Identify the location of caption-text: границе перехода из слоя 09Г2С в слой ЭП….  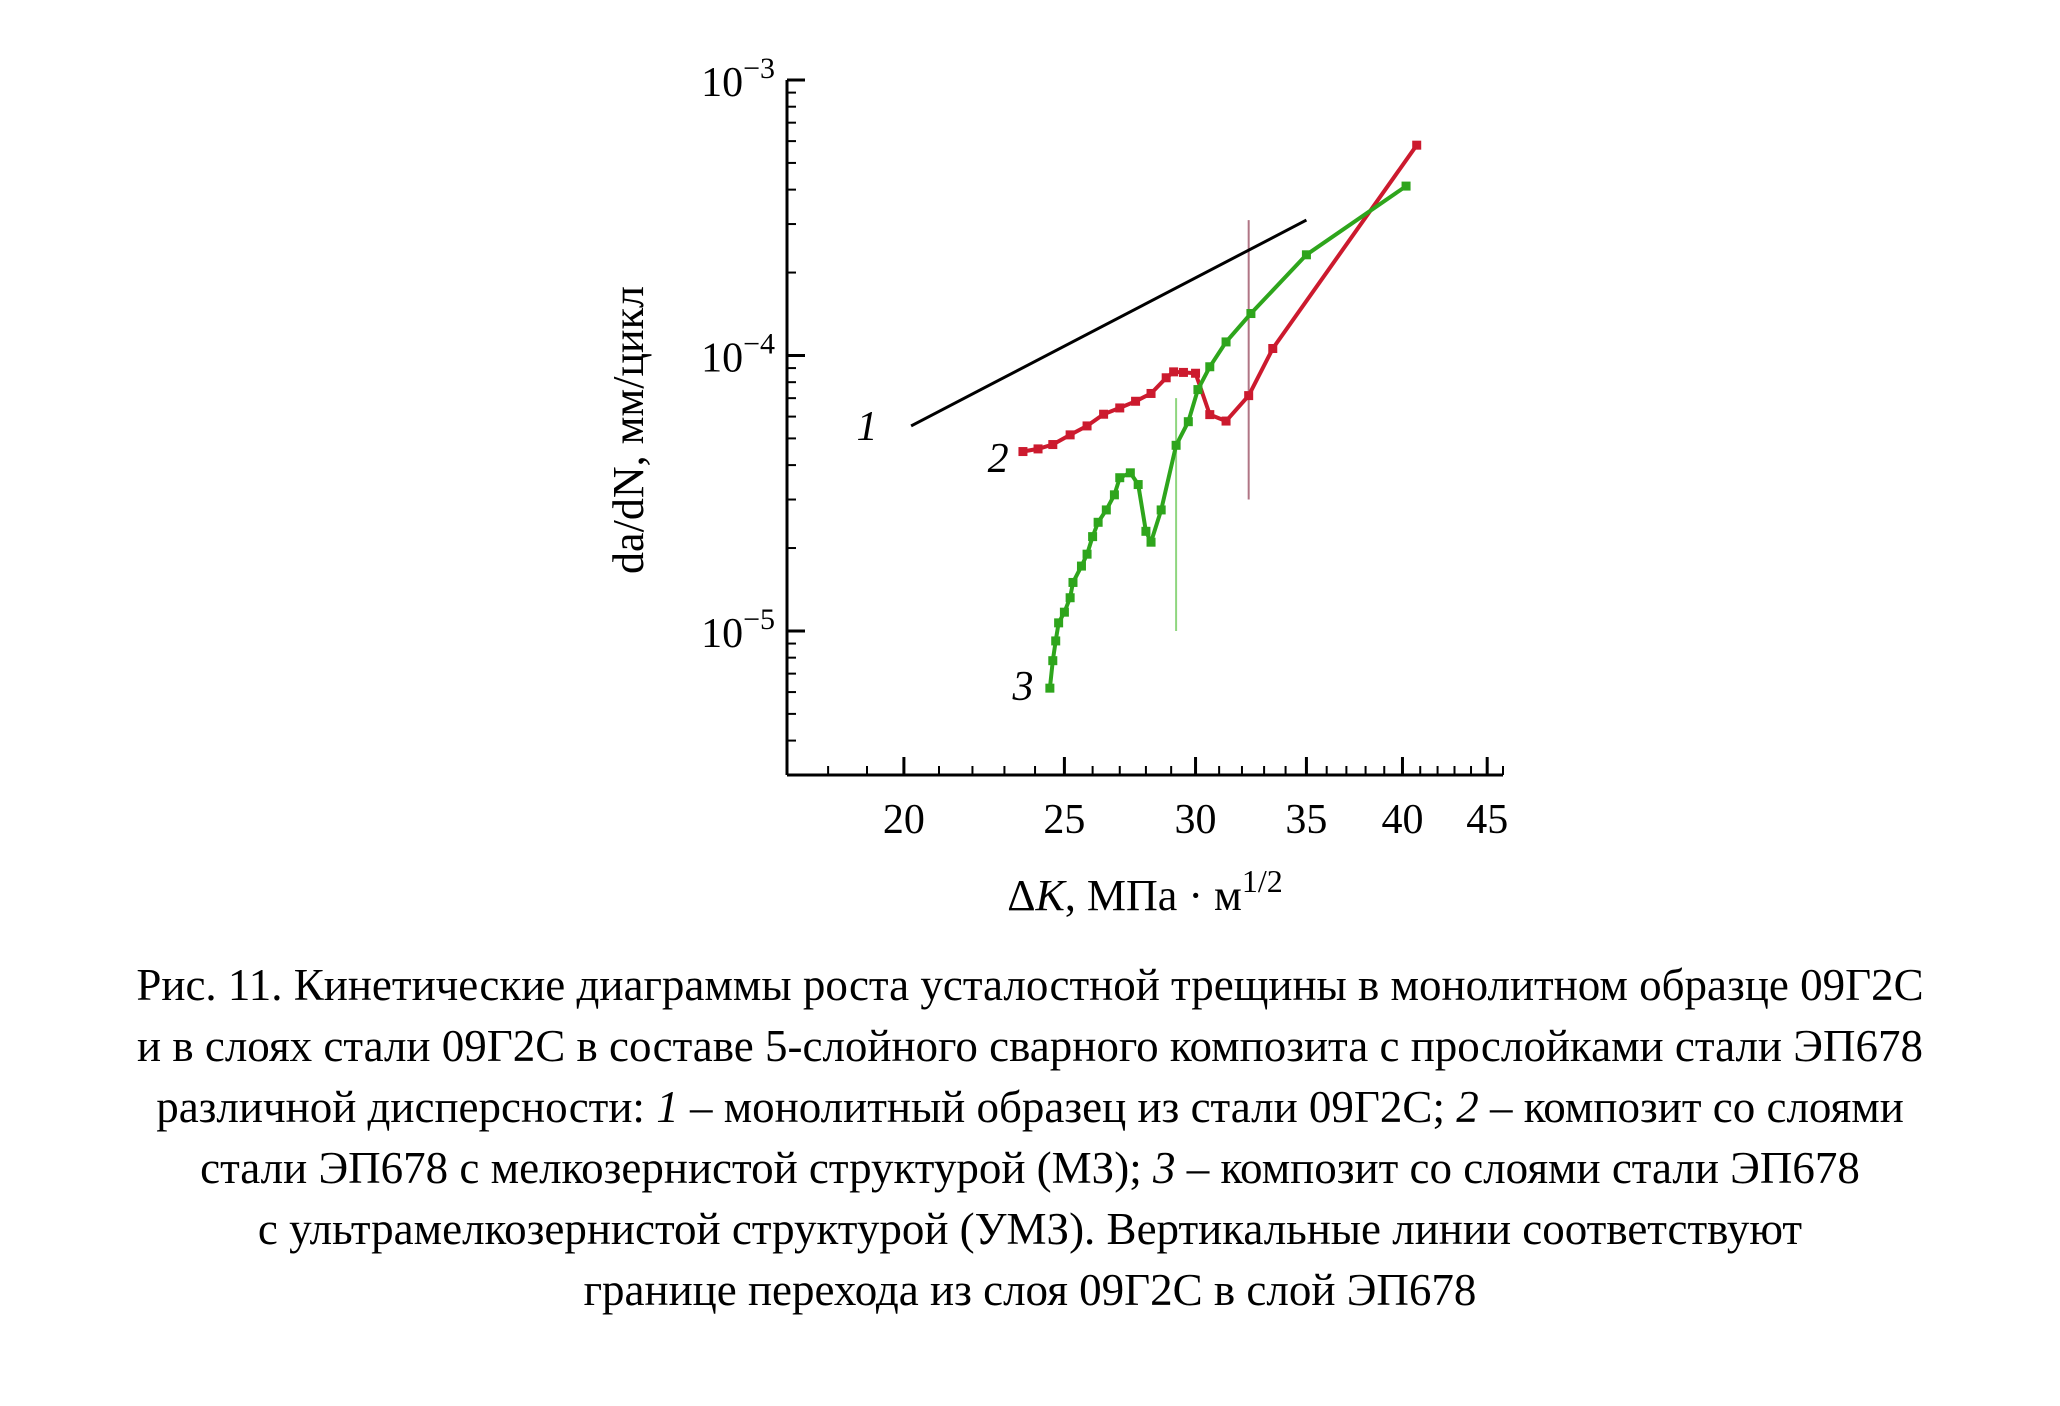
(1030, 1290).